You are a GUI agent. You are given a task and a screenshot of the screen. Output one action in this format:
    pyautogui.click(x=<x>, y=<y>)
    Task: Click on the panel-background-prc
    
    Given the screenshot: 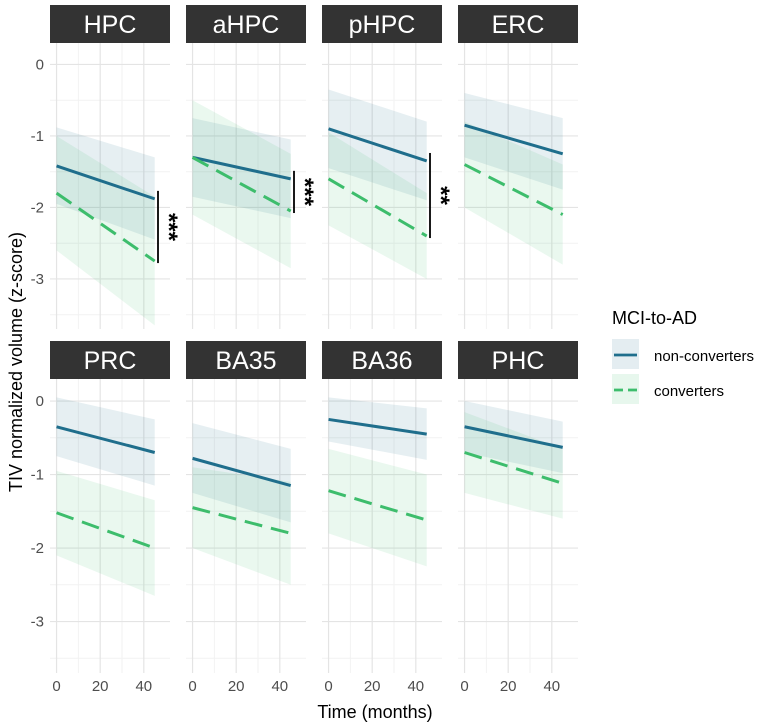 What is the action you would take?
    pyautogui.click(x=110, y=526)
    